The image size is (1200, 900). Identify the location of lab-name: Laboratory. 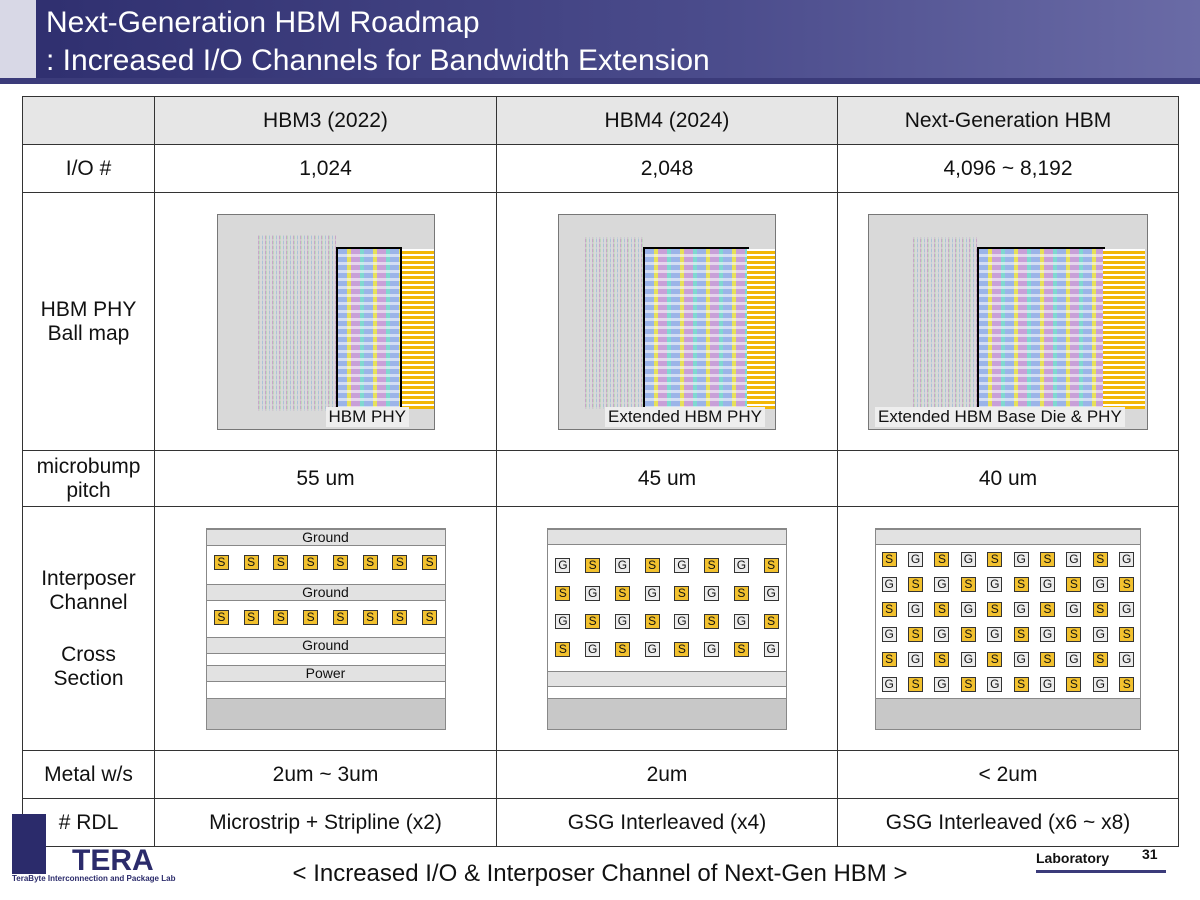
(1073, 858).